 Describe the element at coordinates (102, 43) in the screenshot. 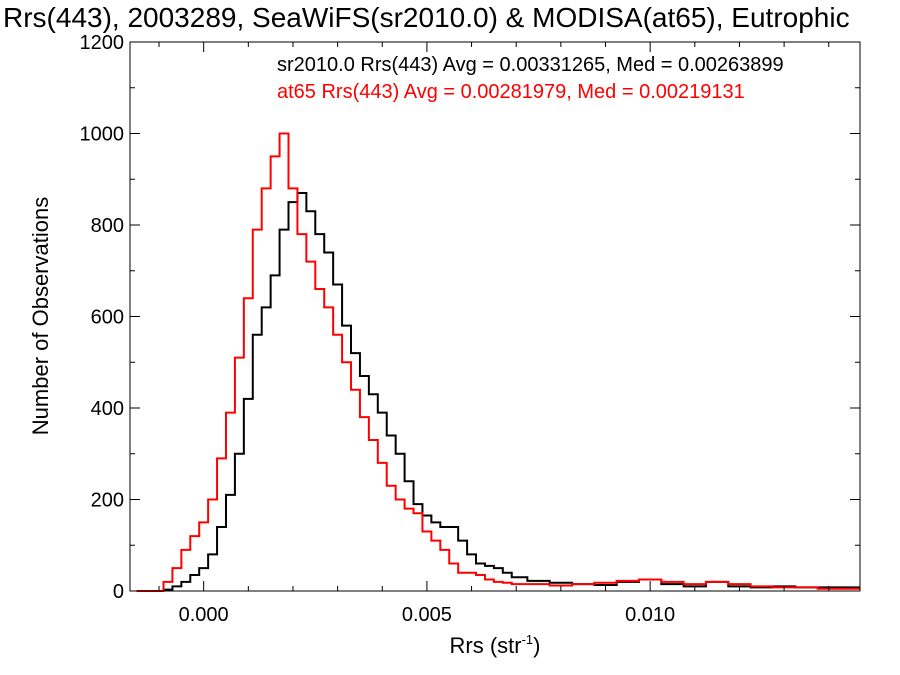

I see `y-tick-label: 1200` at that location.